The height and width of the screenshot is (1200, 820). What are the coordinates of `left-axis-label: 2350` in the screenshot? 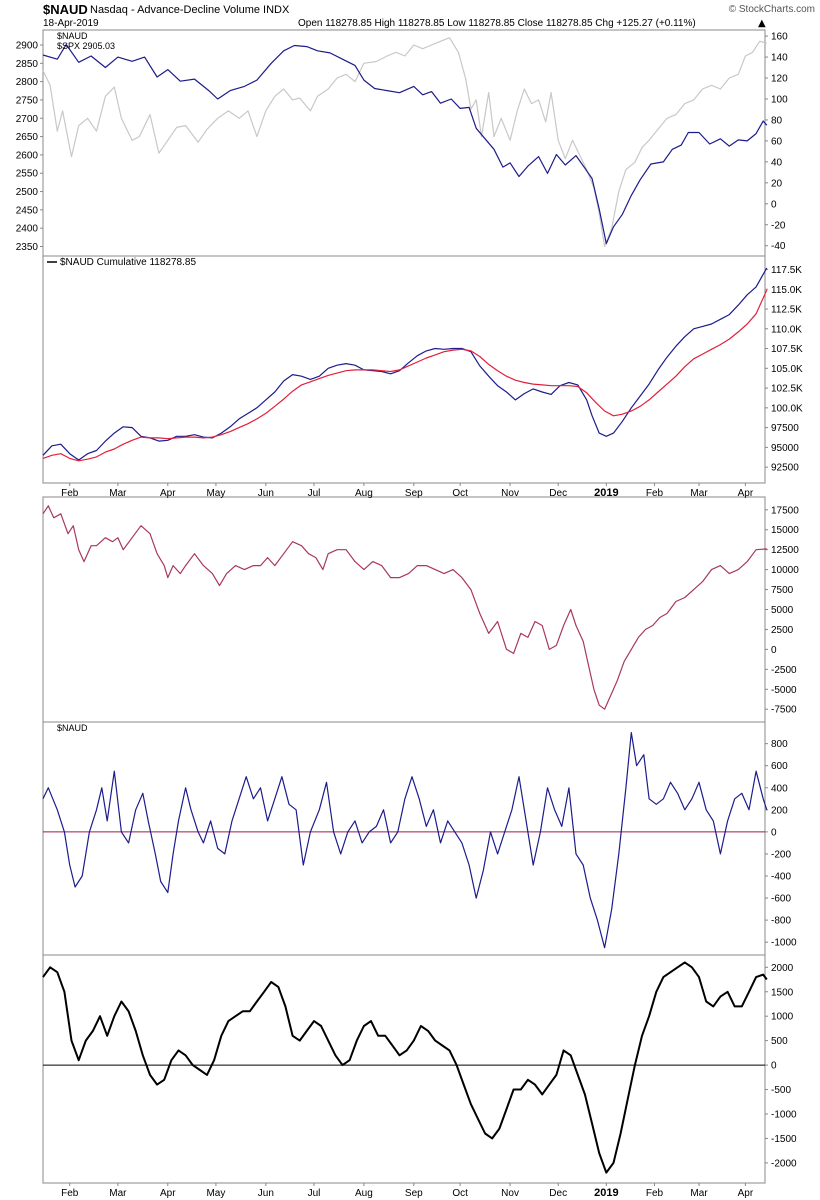 It's located at (27, 247).